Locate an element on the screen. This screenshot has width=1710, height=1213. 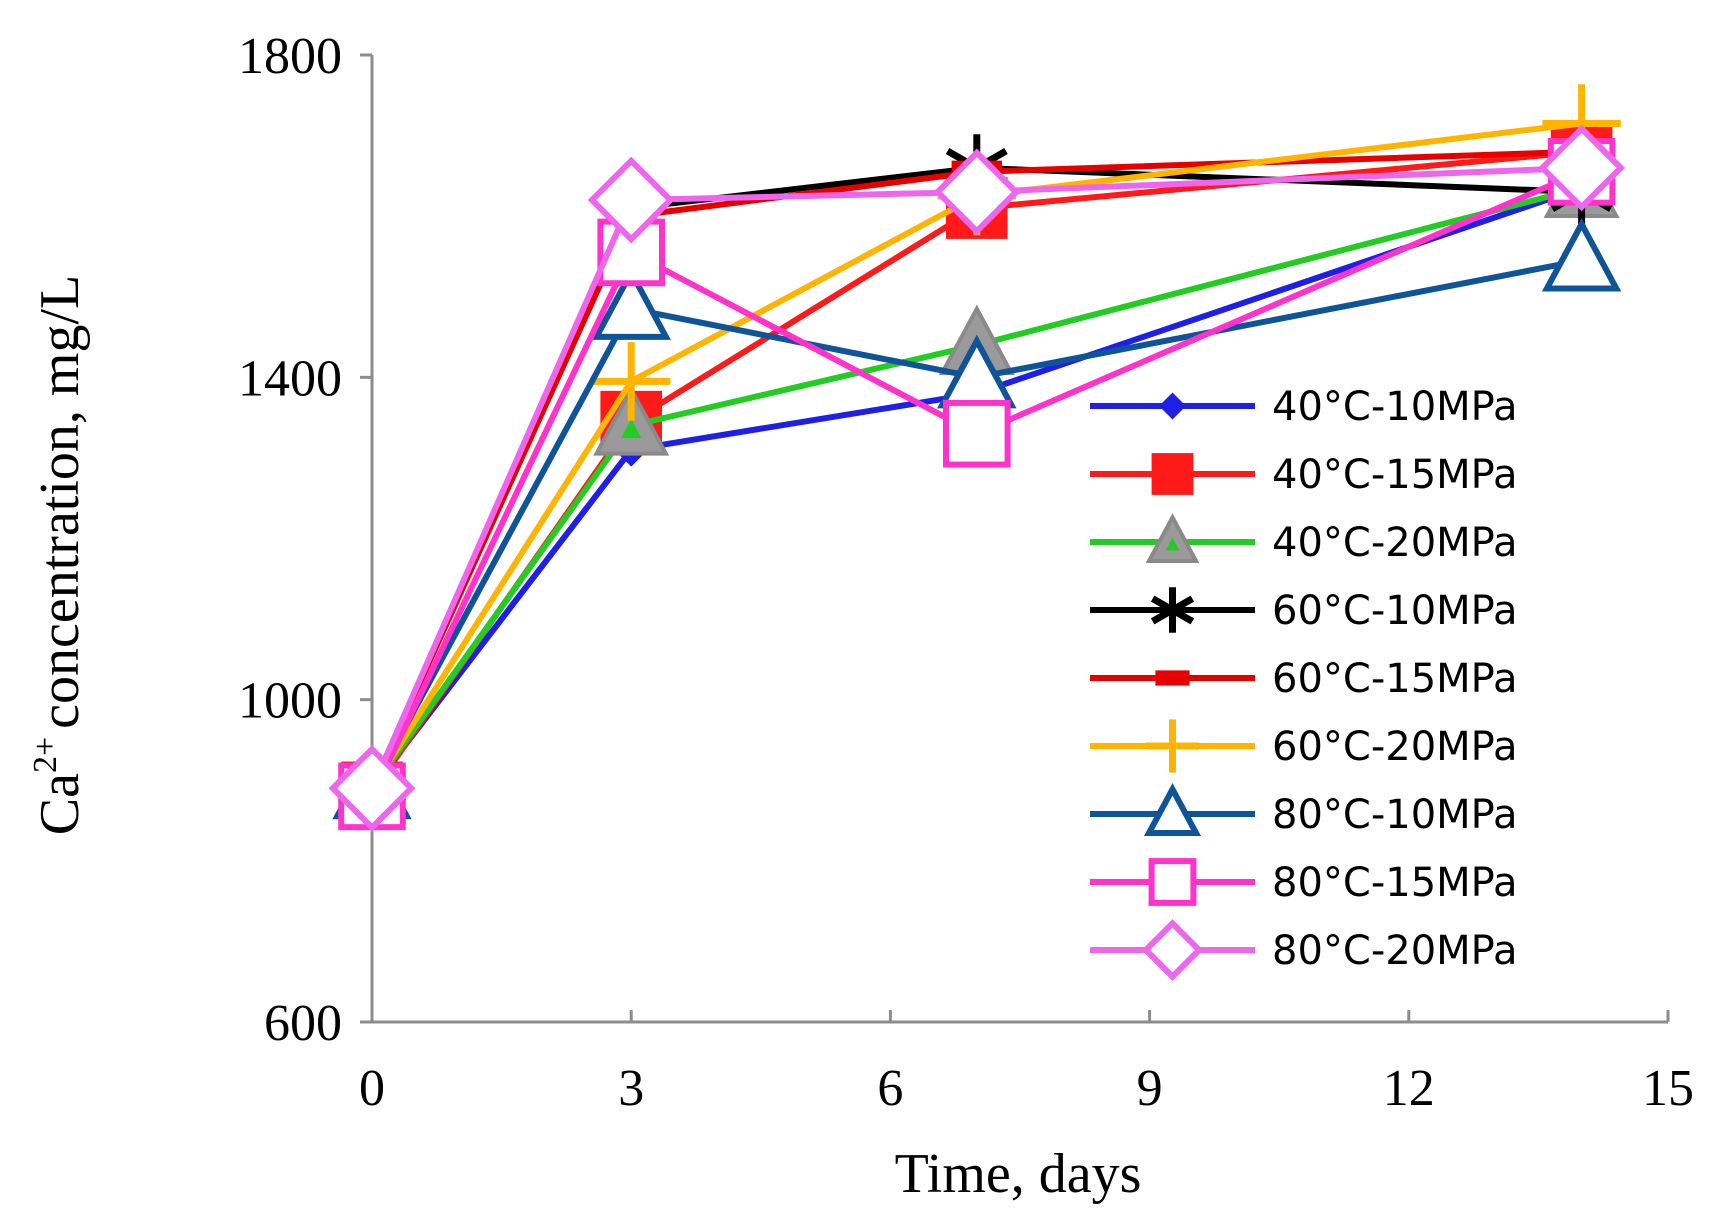
y-tick-label: 1800 is located at coordinates (290, 56).